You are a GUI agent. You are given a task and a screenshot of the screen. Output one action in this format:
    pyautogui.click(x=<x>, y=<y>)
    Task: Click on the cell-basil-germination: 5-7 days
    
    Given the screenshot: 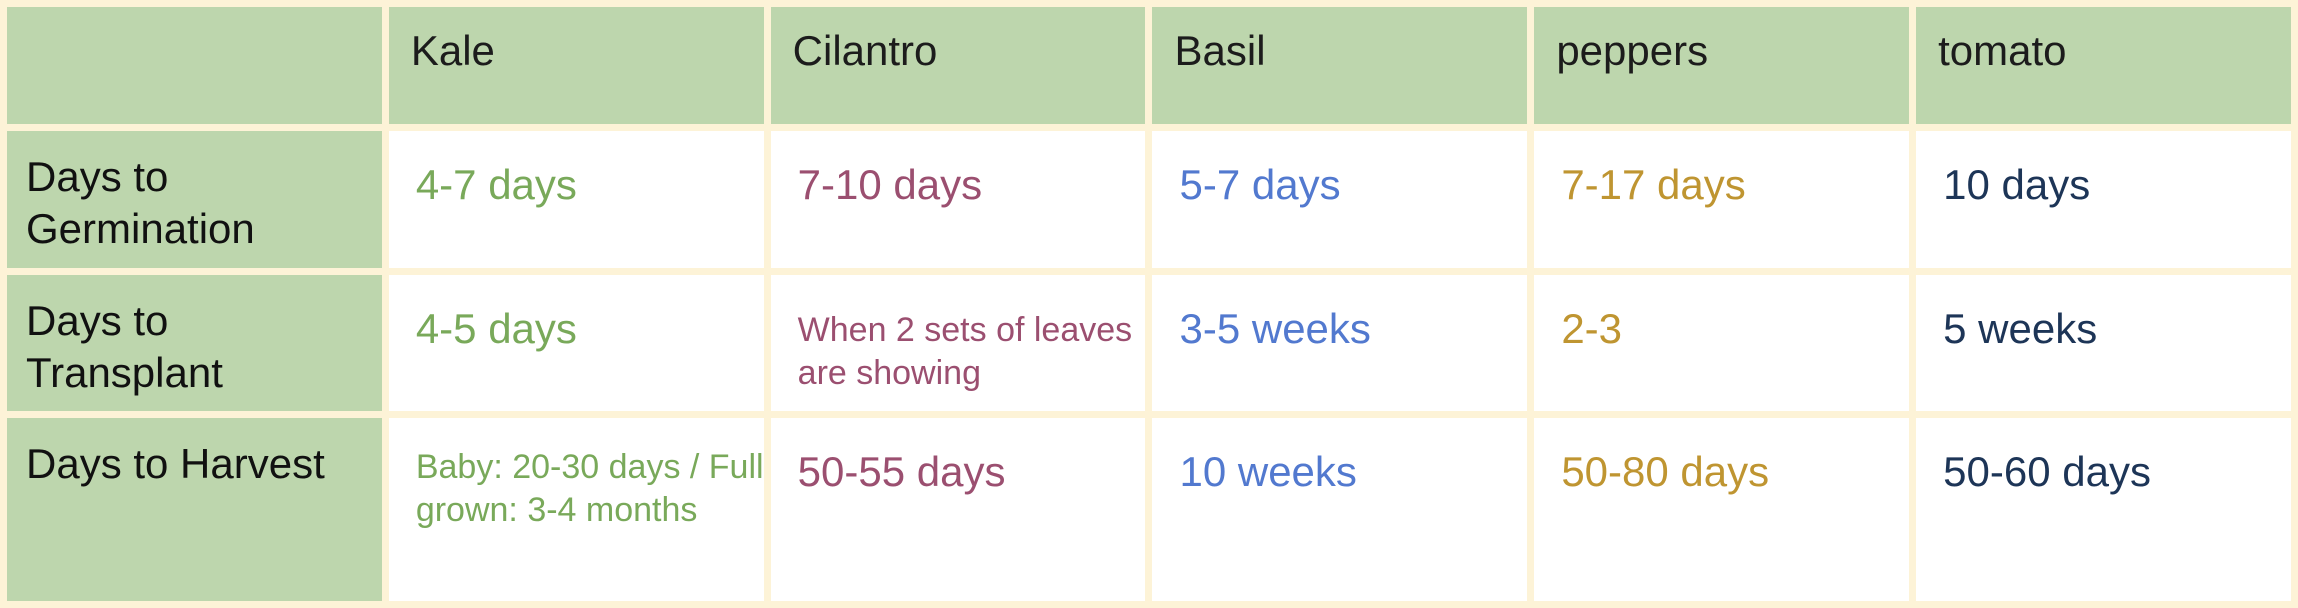 What is the action you would take?
    pyautogui.click(x=1340, y=199)
    